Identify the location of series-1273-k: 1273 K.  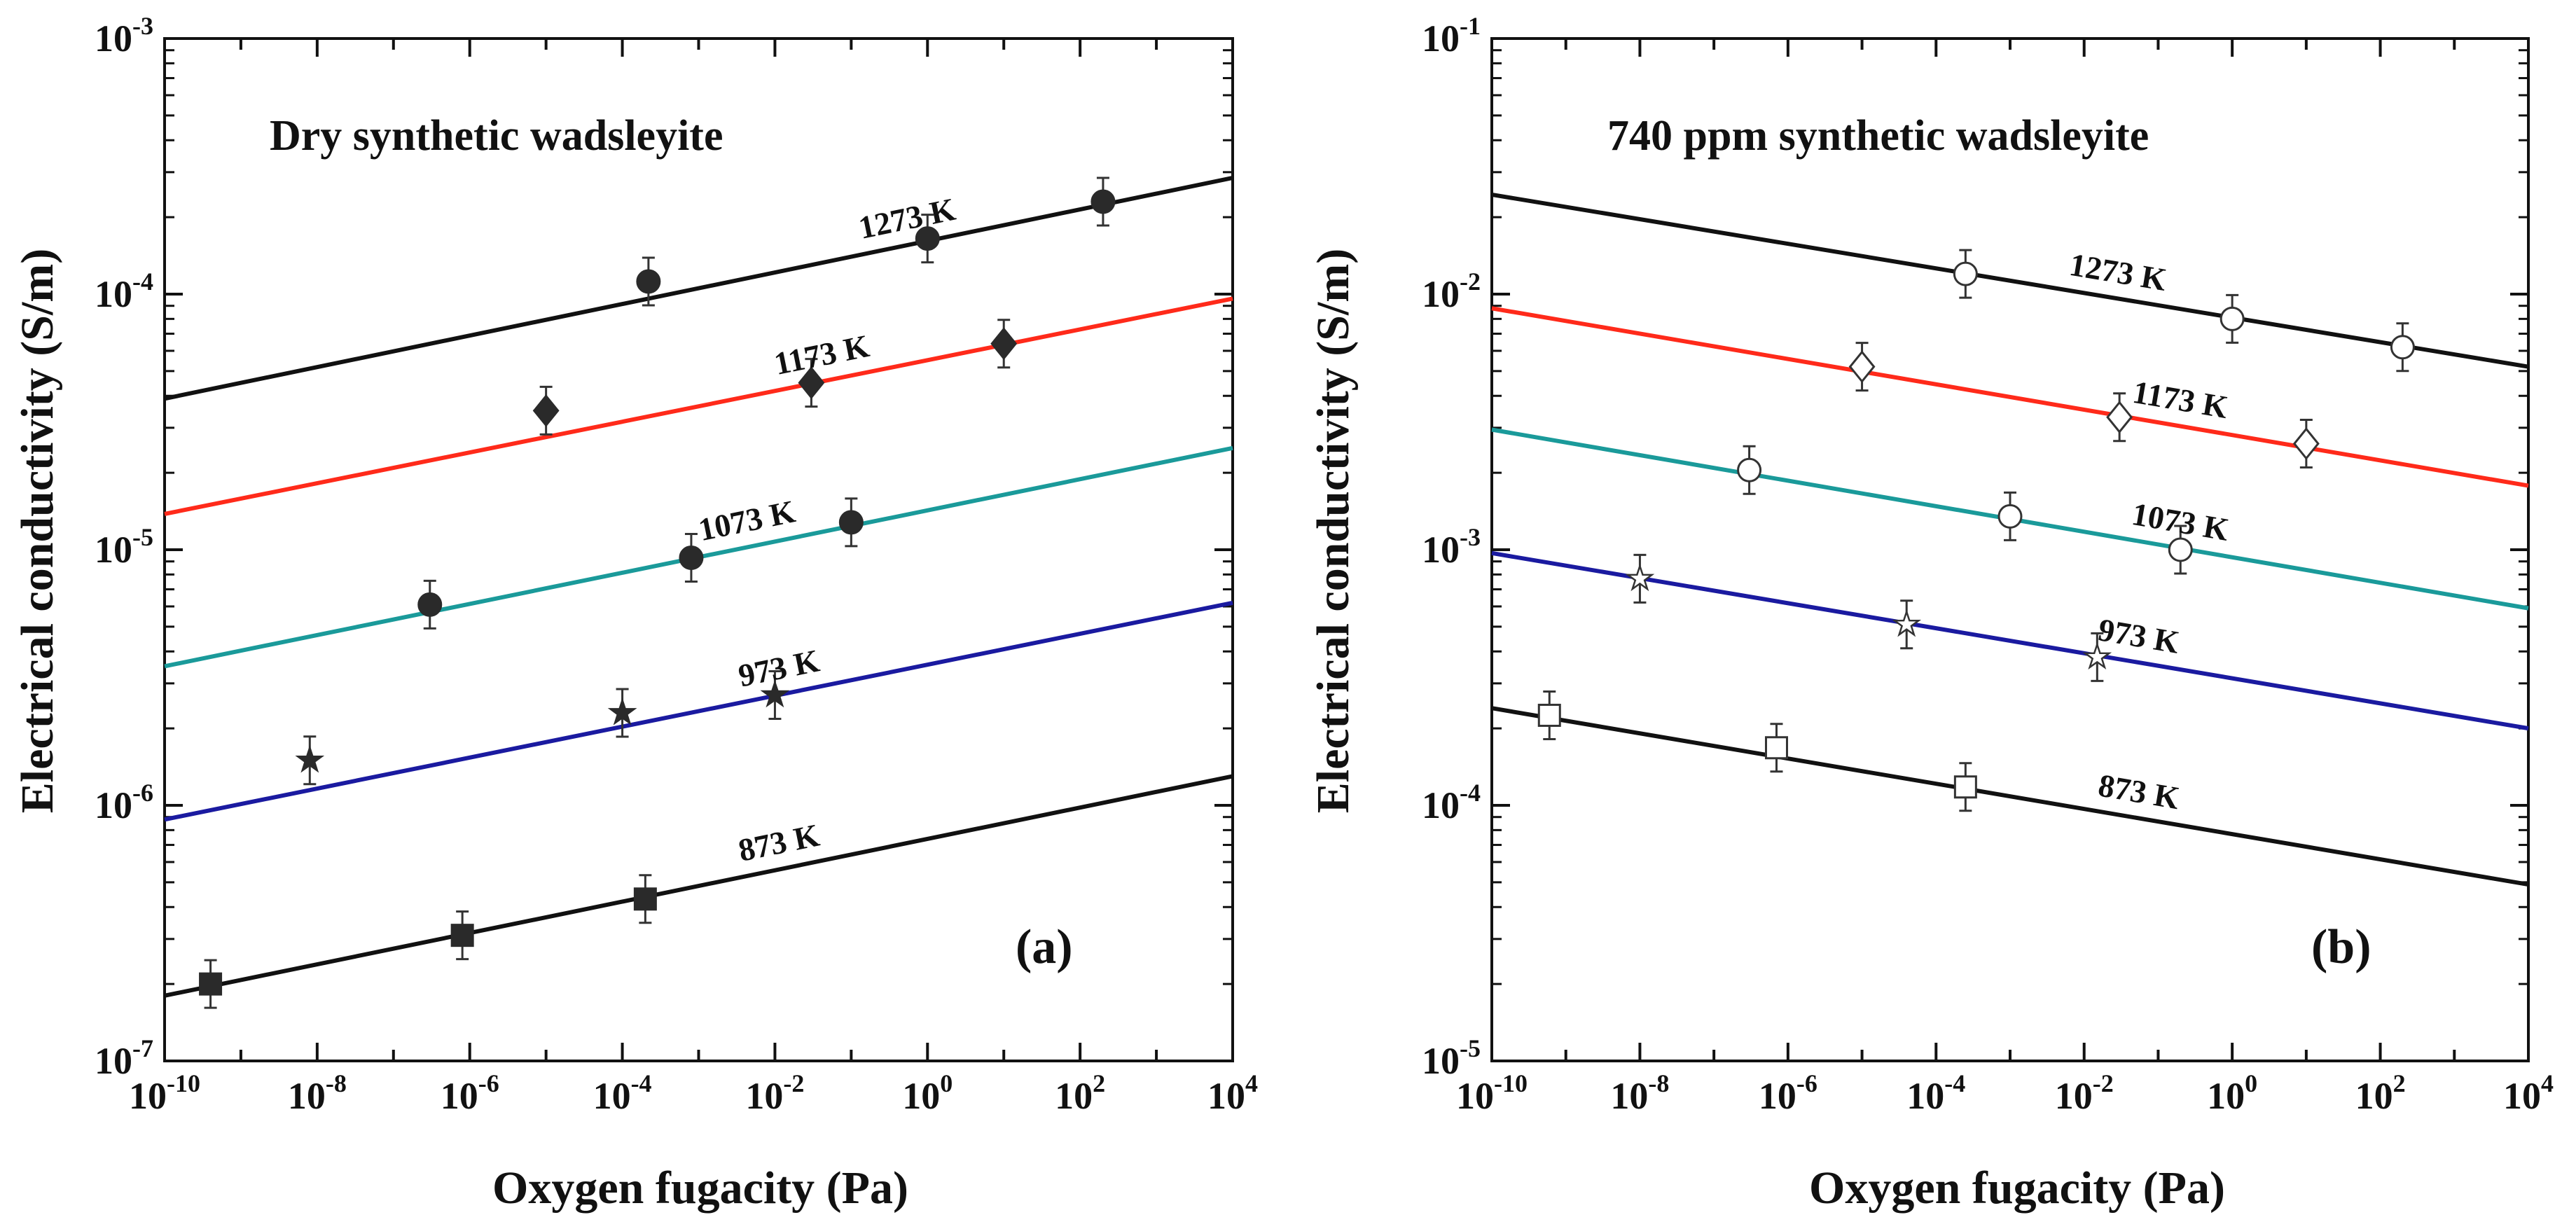
(2010, 282).